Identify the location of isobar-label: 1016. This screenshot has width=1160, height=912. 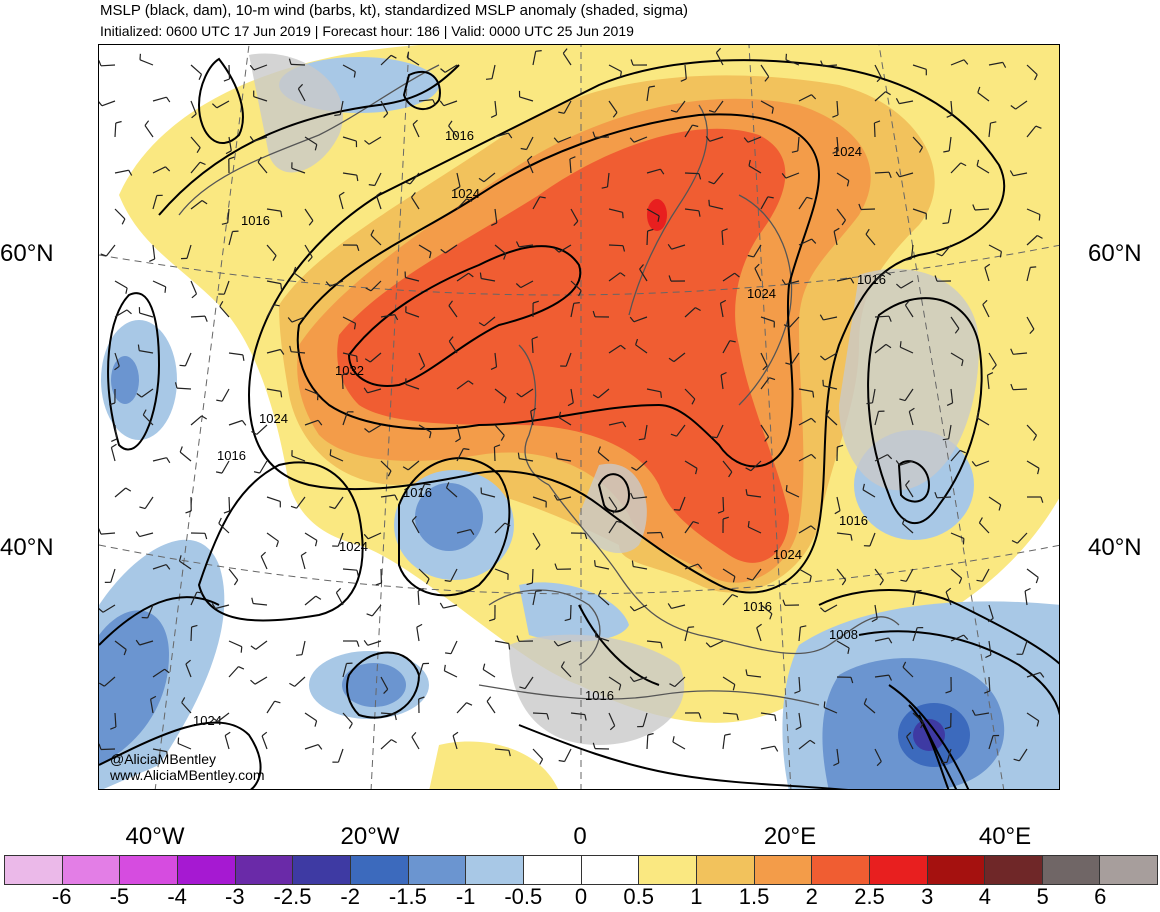
(757, 606).